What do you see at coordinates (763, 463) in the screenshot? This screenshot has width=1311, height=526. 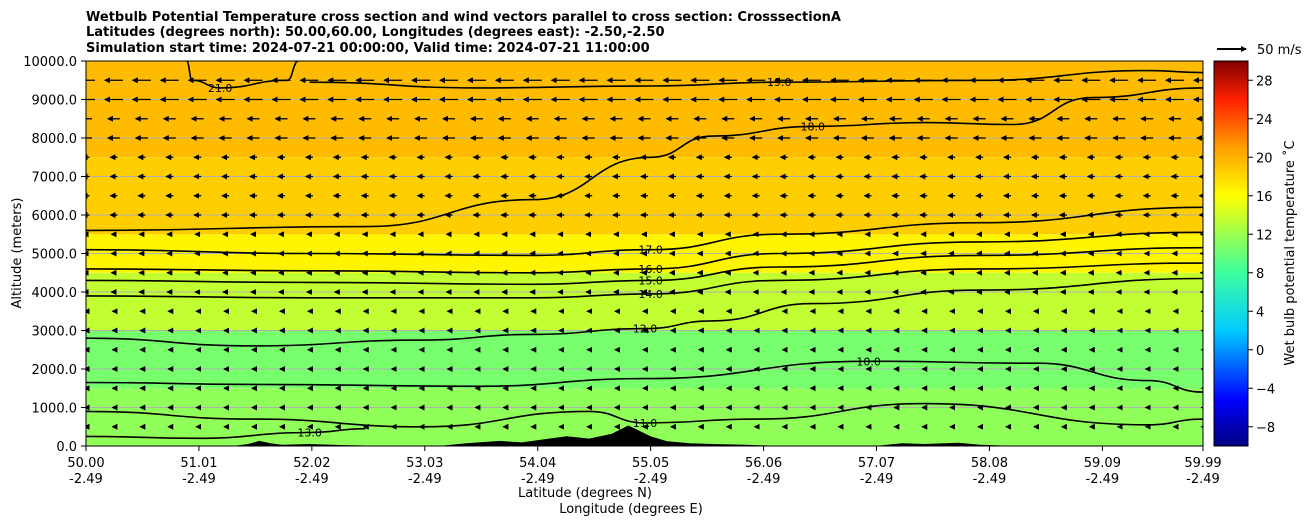 I see `x-tick-label-lat: 56.06` at bounding box center [763, 463].